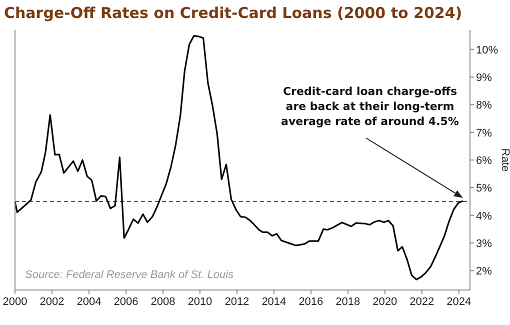 The width and height of the screenshot is (510, 325). Describe the element at coordinates (348, 302) in the screenshot. I see `x-tick-label: 2018` at that location.